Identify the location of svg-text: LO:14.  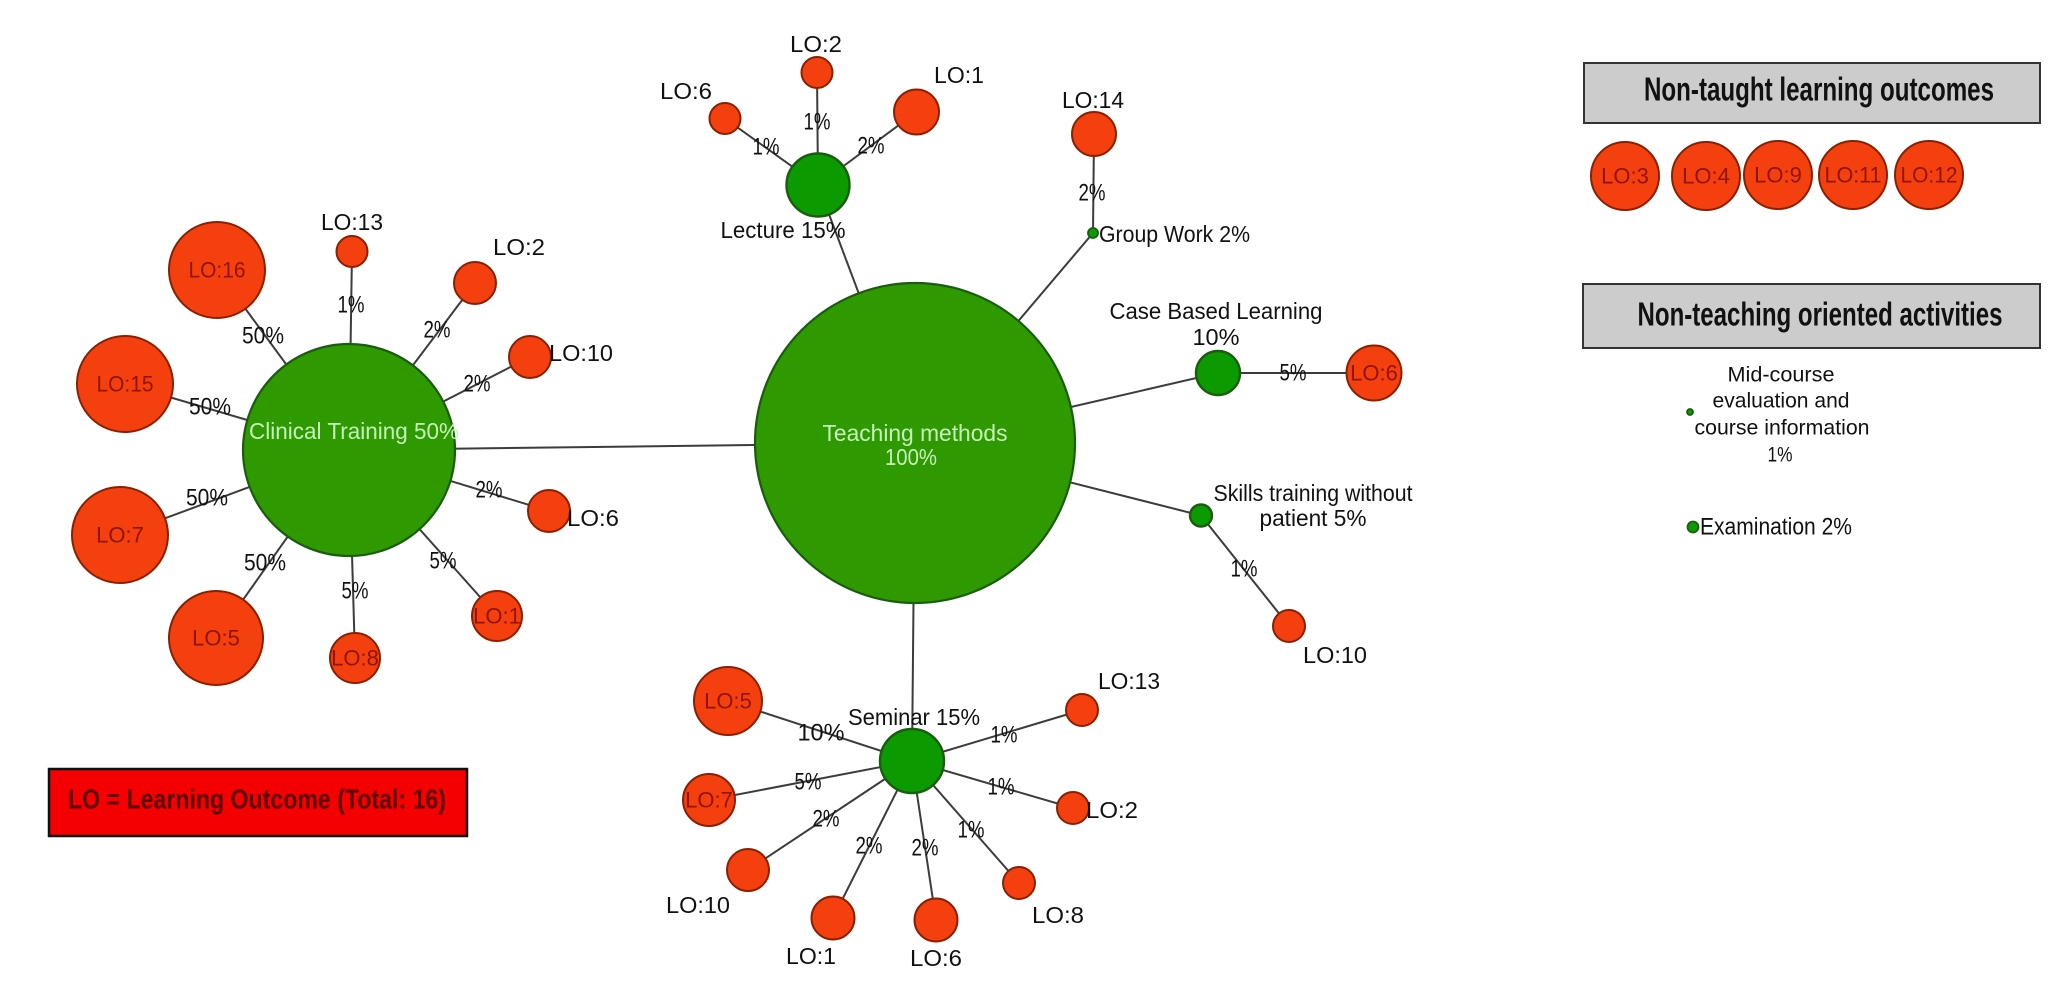
(1093, 100).